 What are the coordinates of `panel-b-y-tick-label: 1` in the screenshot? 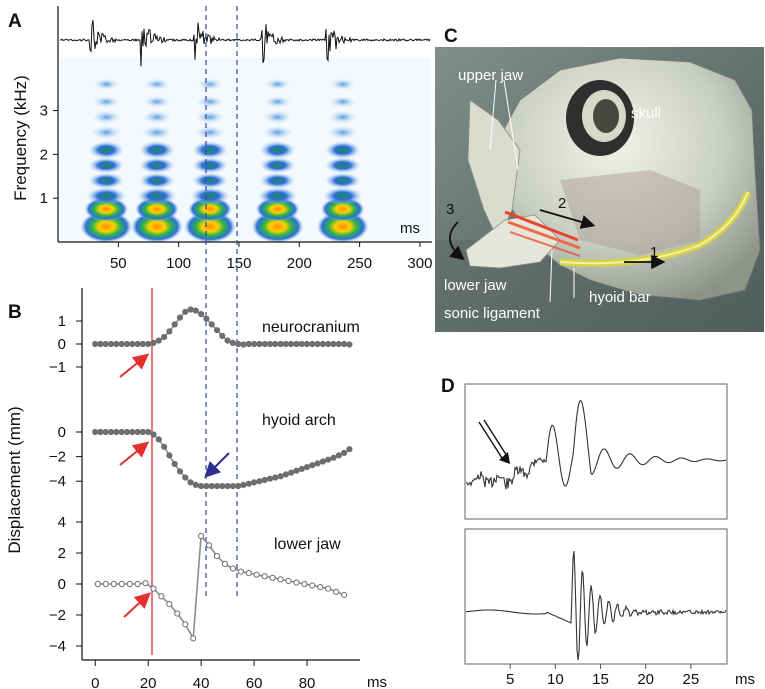 It's located at (62, 321).